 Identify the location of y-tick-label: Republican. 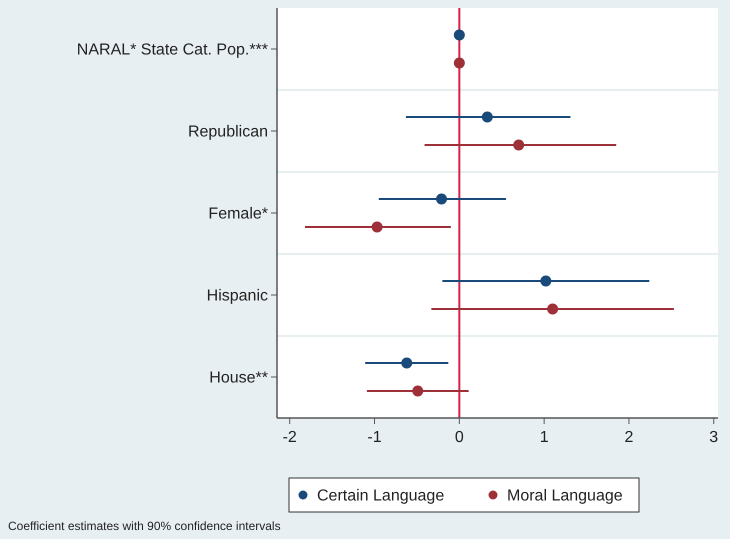
(228, 132).